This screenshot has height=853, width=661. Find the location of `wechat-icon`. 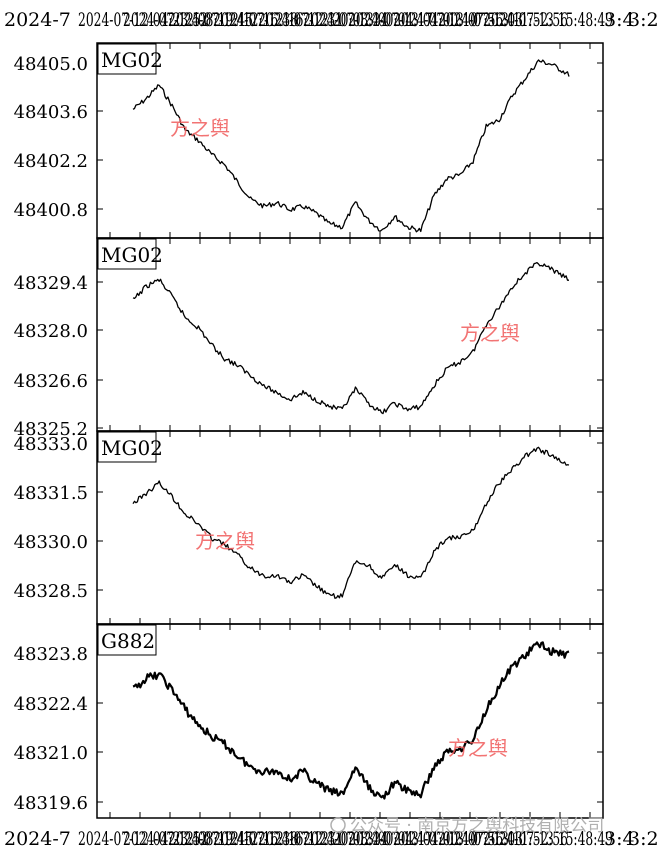

wechat-icon is located at coordinates (338, 825).